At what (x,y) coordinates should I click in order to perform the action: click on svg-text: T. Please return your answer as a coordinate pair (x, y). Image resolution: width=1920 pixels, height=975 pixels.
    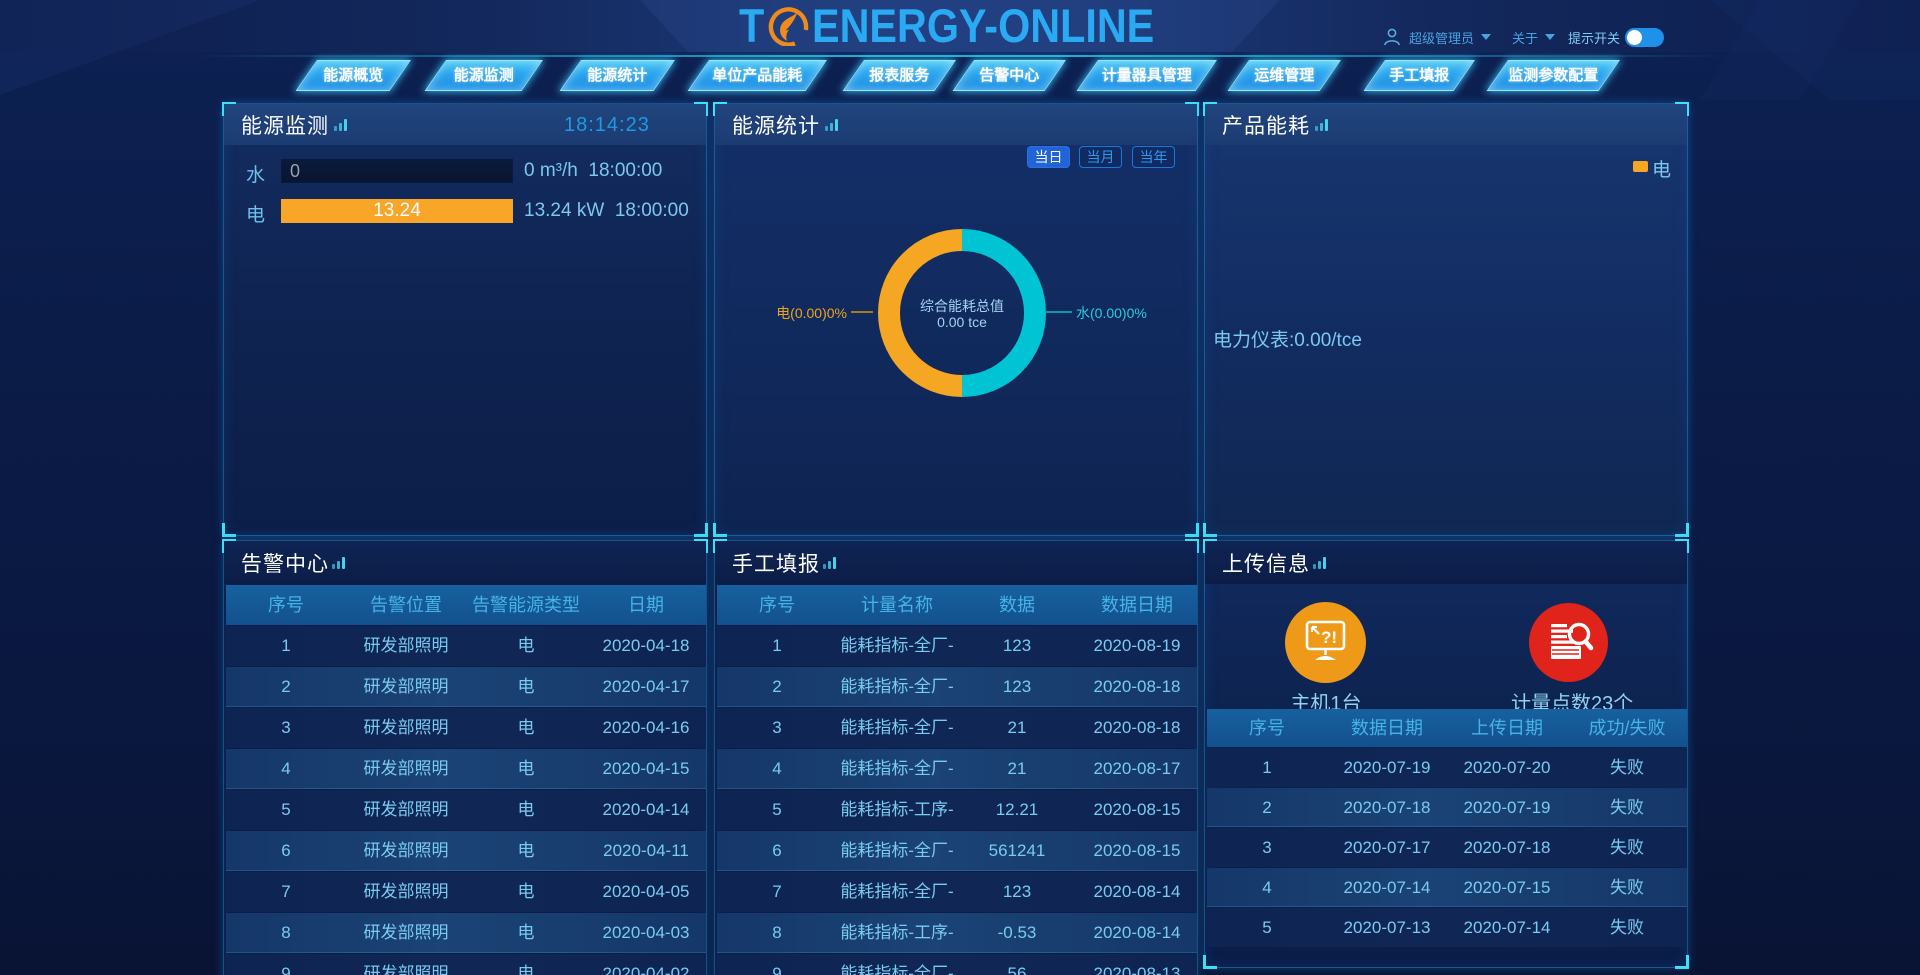
    Looking at the image, I should click on (751, 23).